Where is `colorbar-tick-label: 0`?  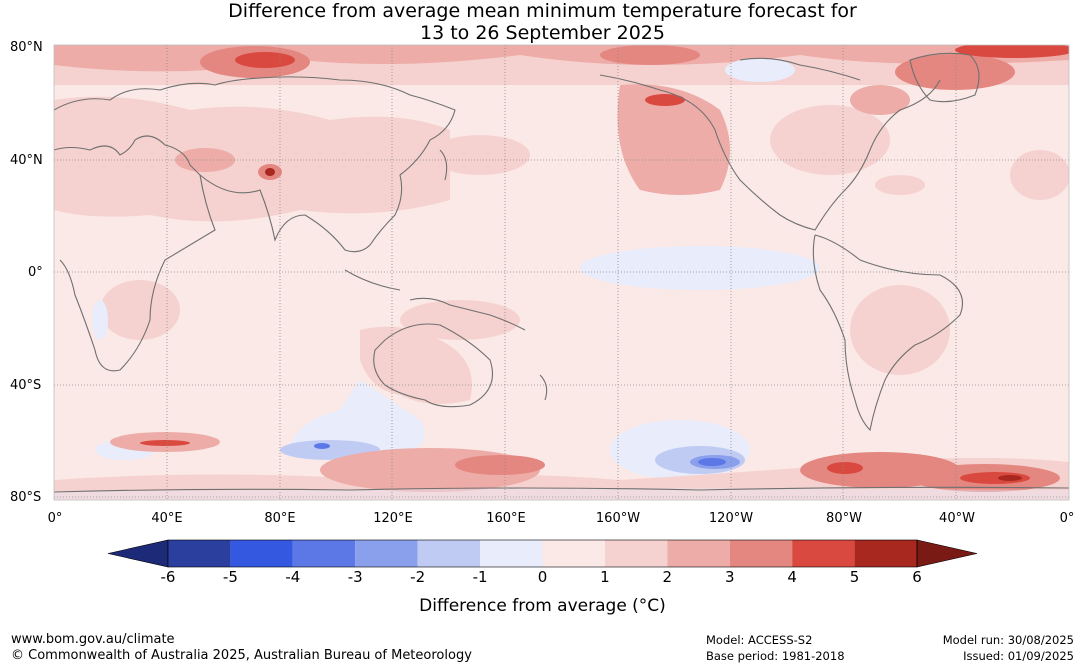 colorbar-tick-label: 0 is located at coordinates (542, 577).